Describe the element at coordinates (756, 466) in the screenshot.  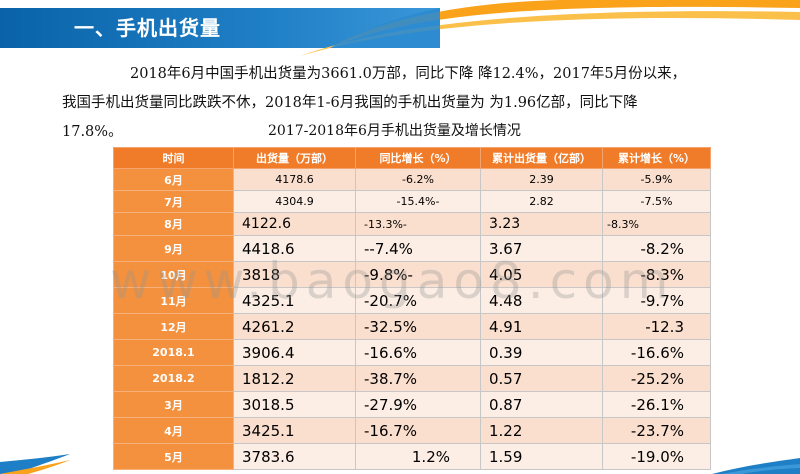
I see `footer-swoosh-right` at that location.